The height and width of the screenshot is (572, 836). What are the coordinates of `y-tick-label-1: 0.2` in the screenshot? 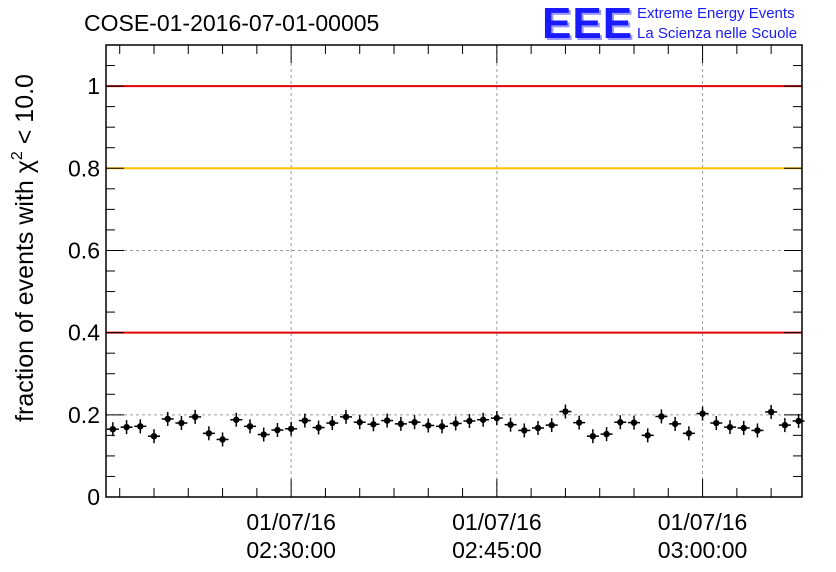 It's located at (84, 415).